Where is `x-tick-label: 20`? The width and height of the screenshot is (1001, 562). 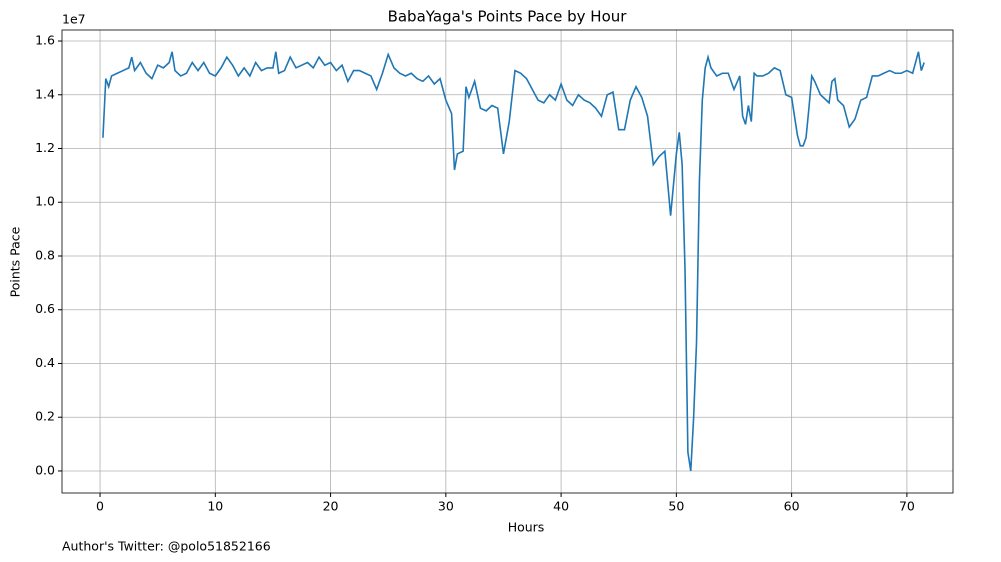
x-tick-label: 20 is located at coordinates (331, 506).